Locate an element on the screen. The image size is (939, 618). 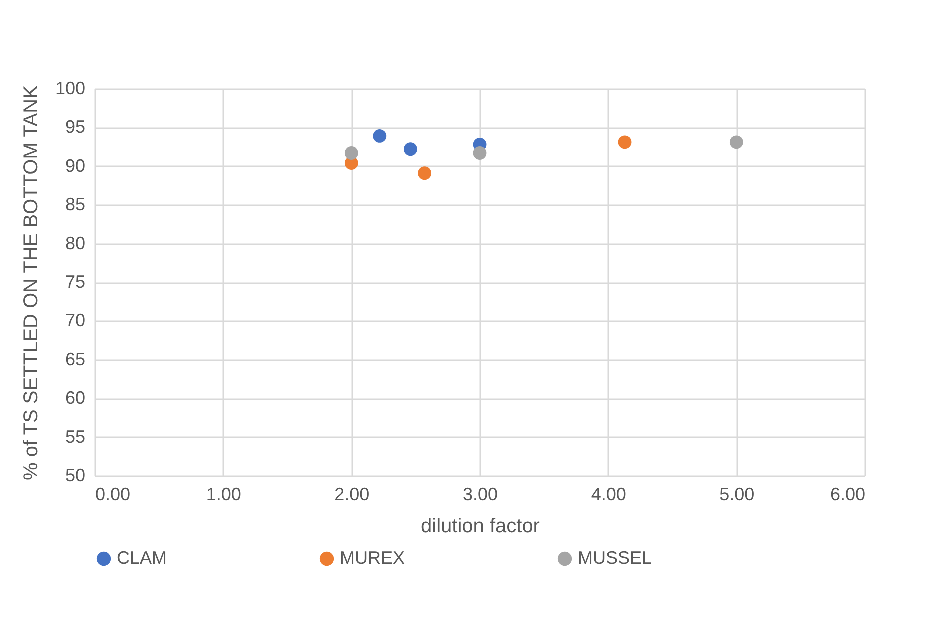
x-tick-label: 5.00 is located at coordinates (737, 494).